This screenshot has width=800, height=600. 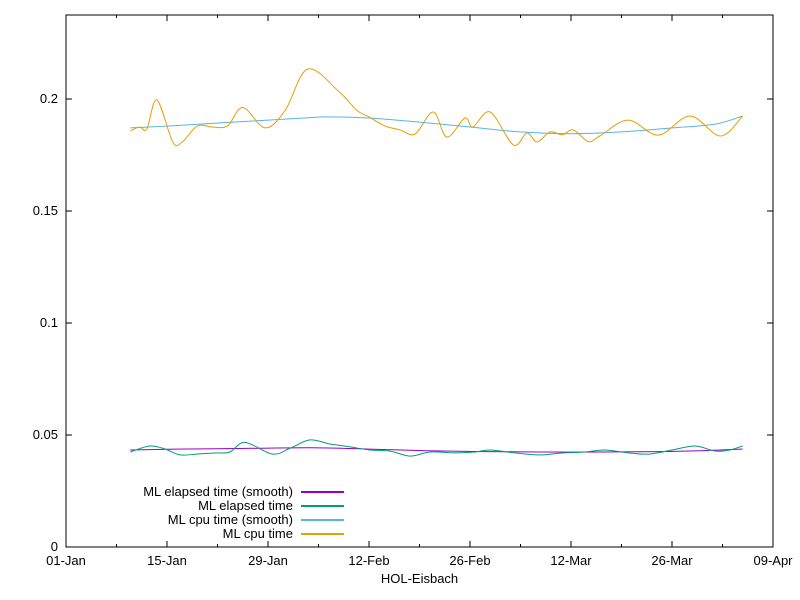 What do you see at coordinates (49, 322) in the screenshot?
I see `y-tick-label: 0.1` at bounding box center [49, 322].